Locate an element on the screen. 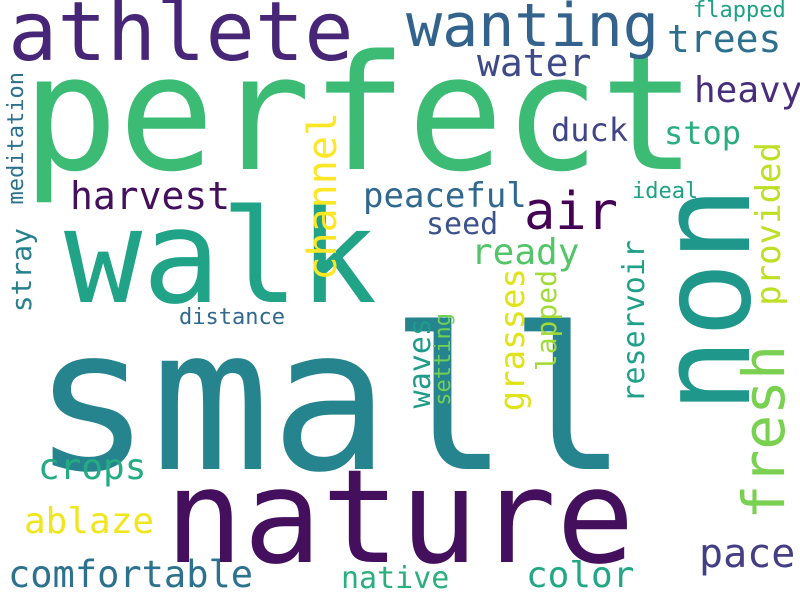  word-ideal: ideal is located at coordinates (665, 191).